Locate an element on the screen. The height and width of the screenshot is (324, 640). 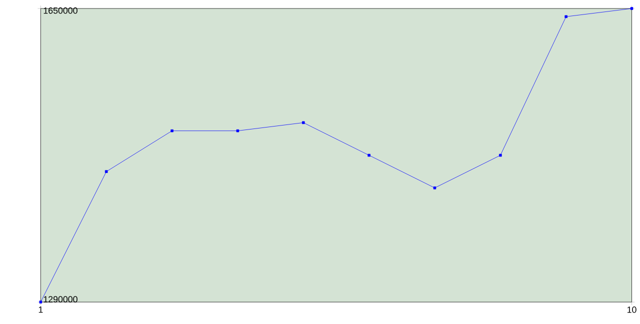
y-tick-label: 1650000 is located at coordinates (61, 10).